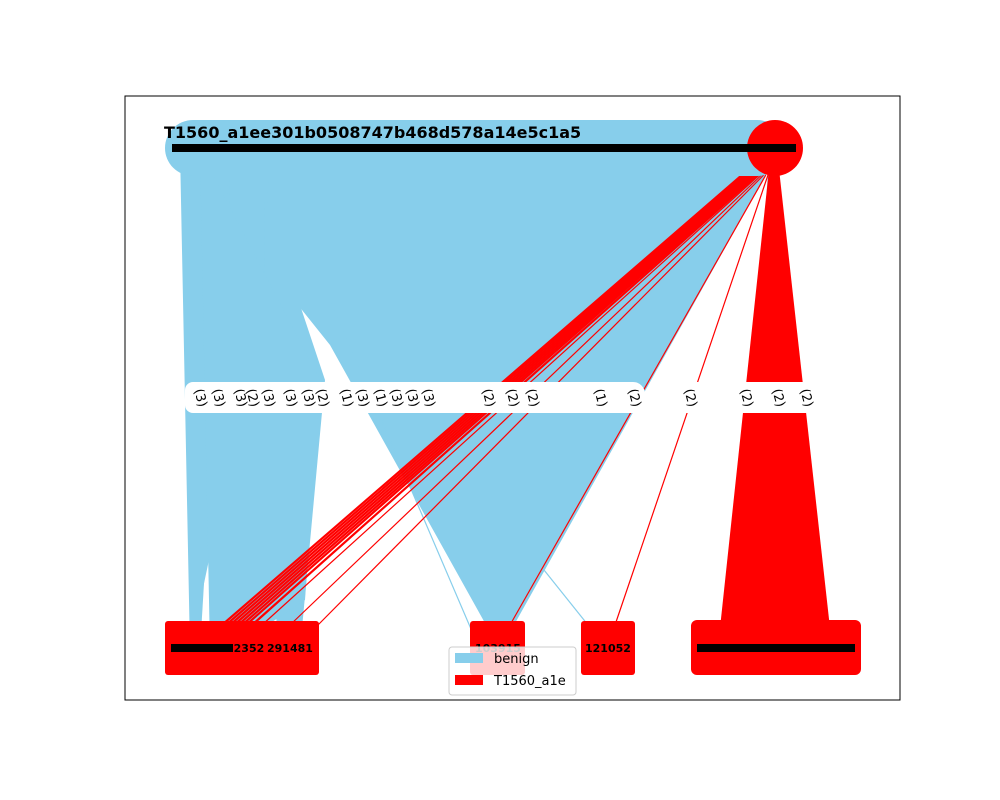 The height and width of the screenshot is (800, 1000). I want to click on bottom-node-cluster-right-label-bar, so click(776, 648).